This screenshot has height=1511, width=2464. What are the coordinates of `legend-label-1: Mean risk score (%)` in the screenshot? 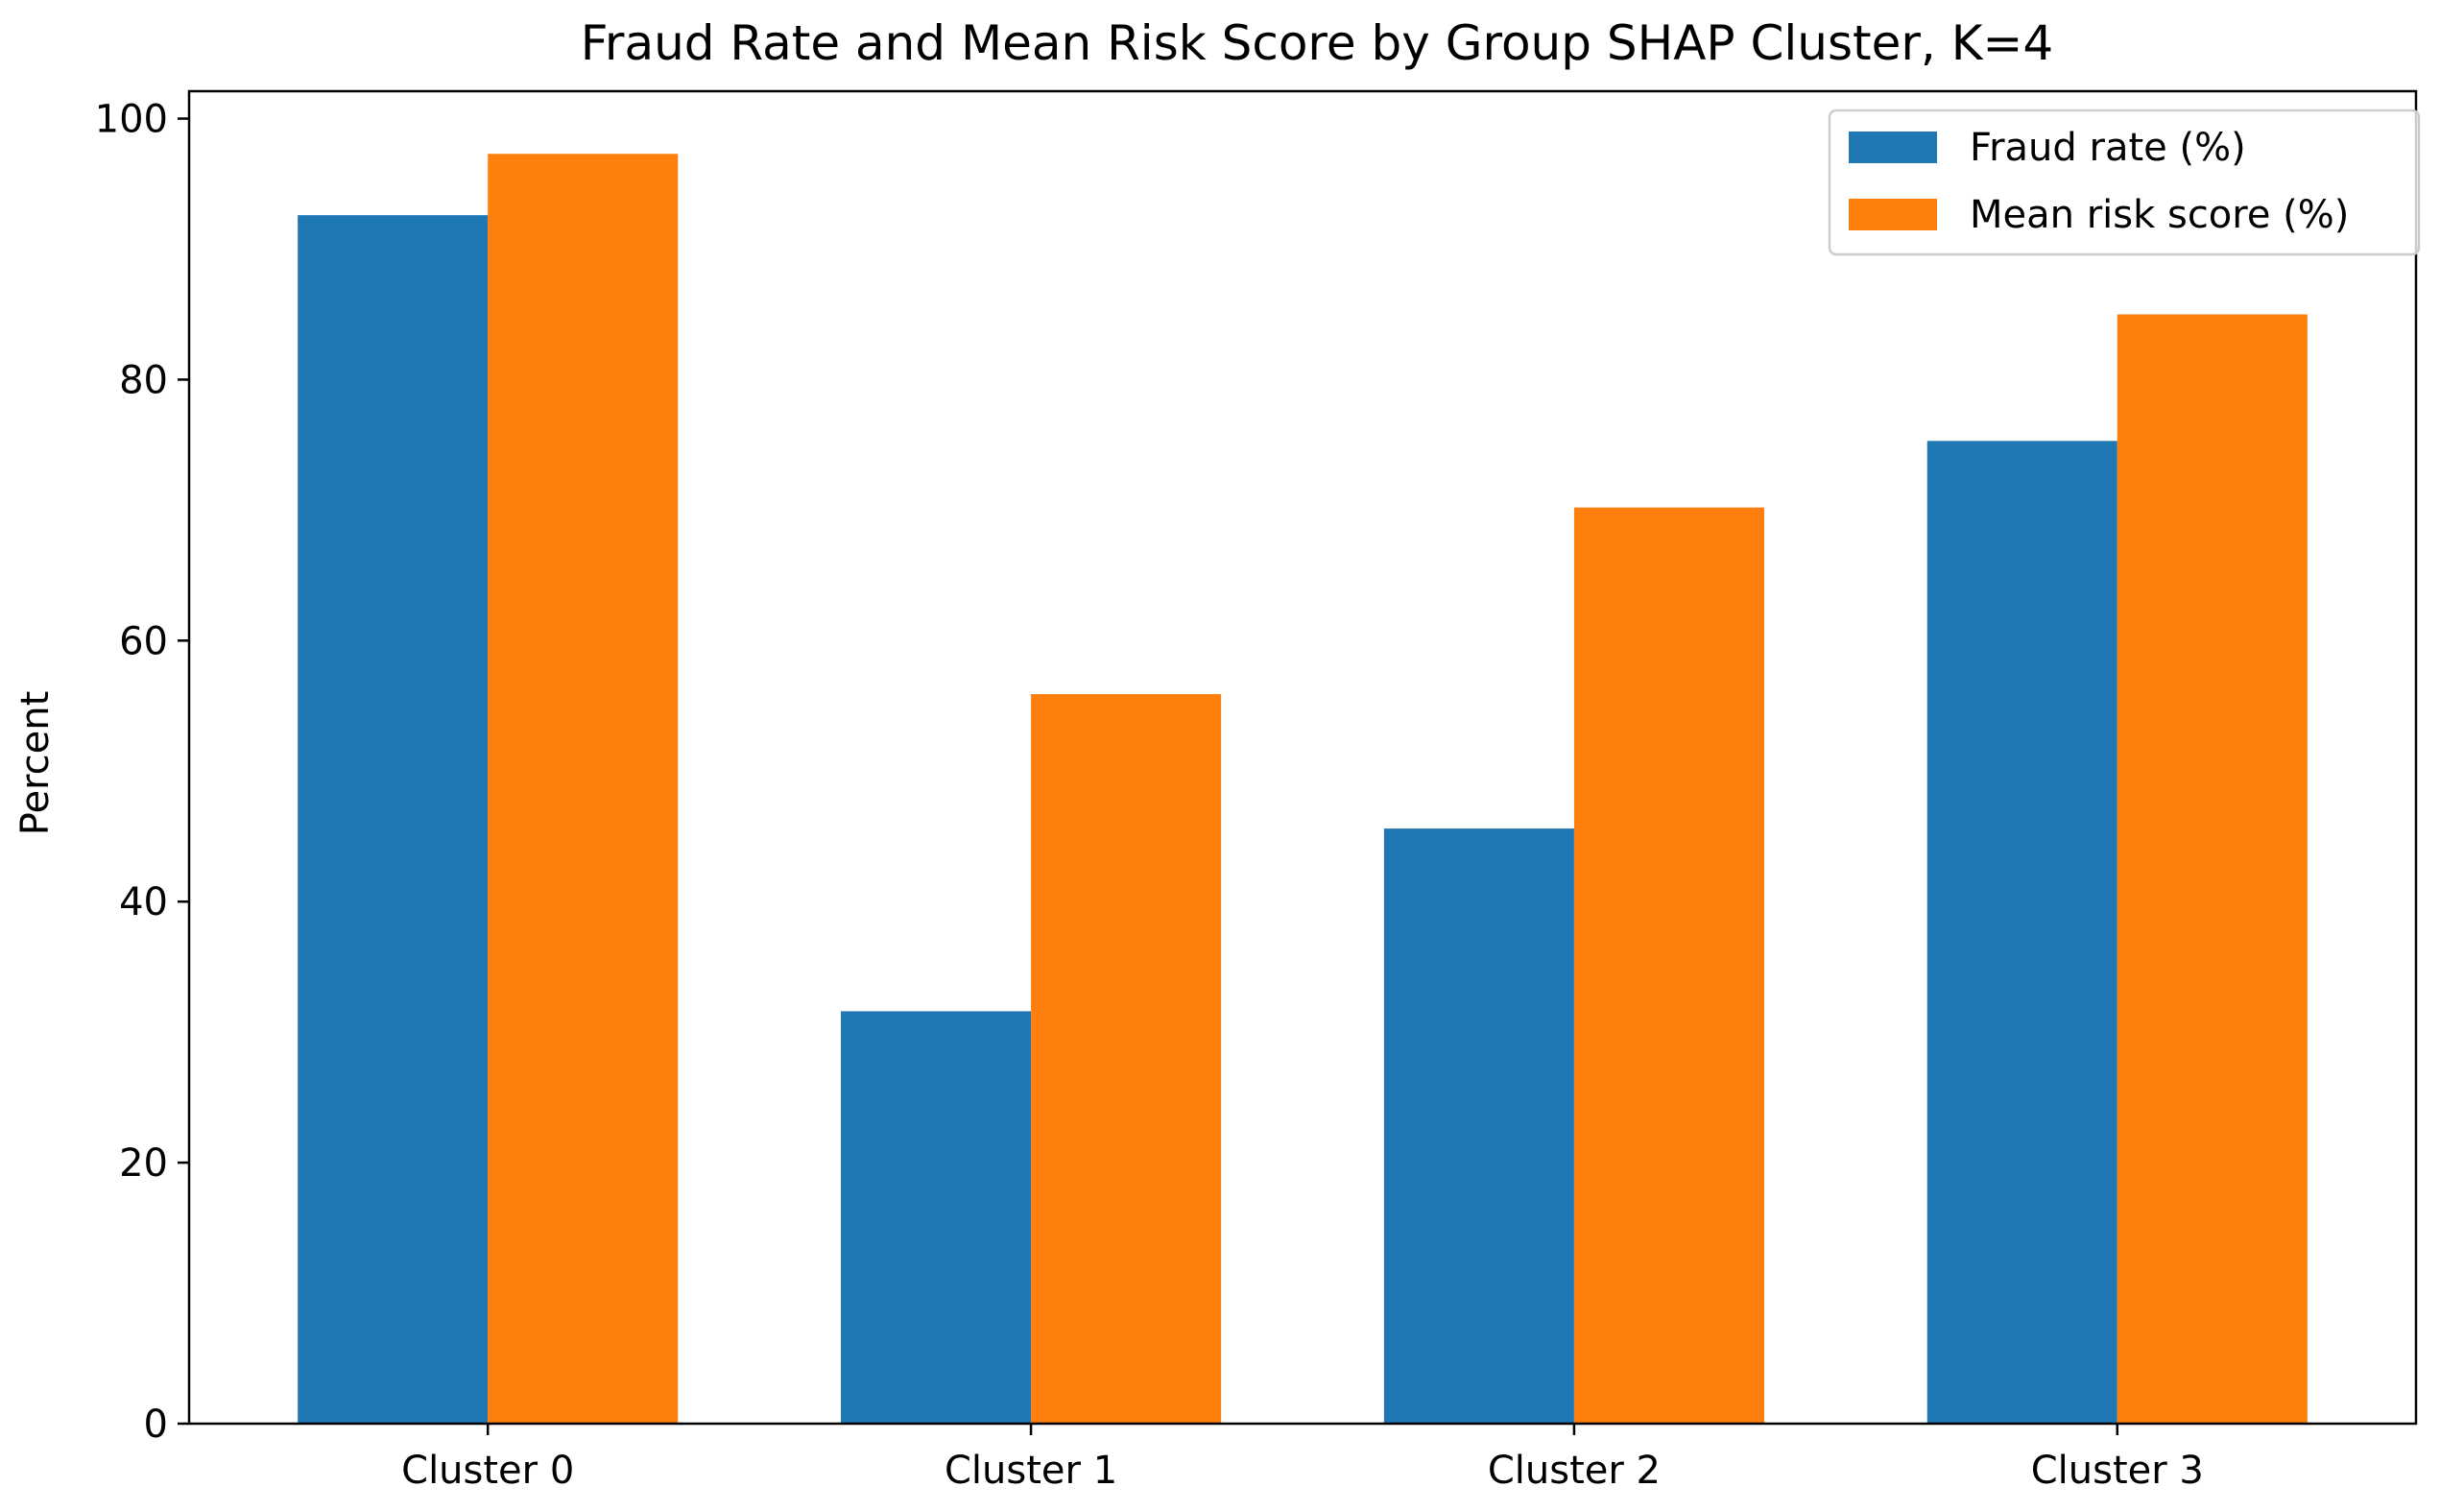 It's located at (2159, 215).